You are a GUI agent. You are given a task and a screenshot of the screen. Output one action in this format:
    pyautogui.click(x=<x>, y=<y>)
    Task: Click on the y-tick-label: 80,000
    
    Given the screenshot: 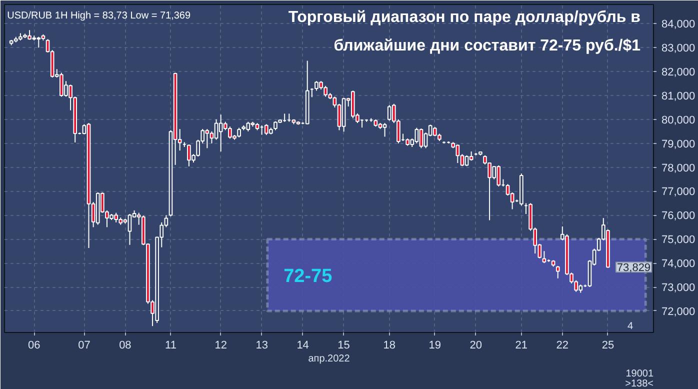 What is the action you would take?
    pyautogui.click(x=679, y=120)
    